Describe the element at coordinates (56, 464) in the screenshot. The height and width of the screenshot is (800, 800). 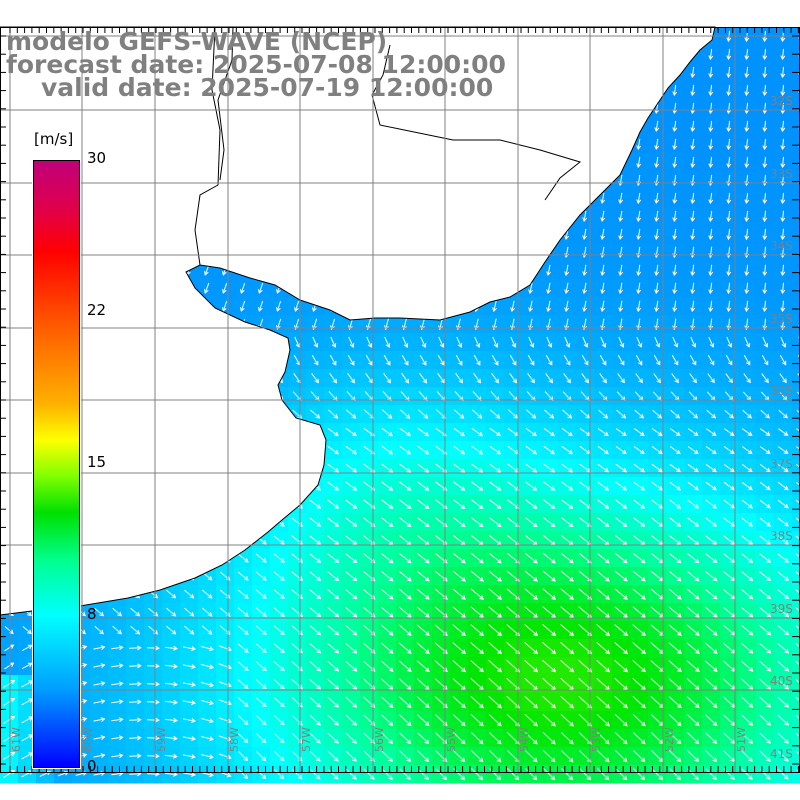
I see `colorbar` at that location.